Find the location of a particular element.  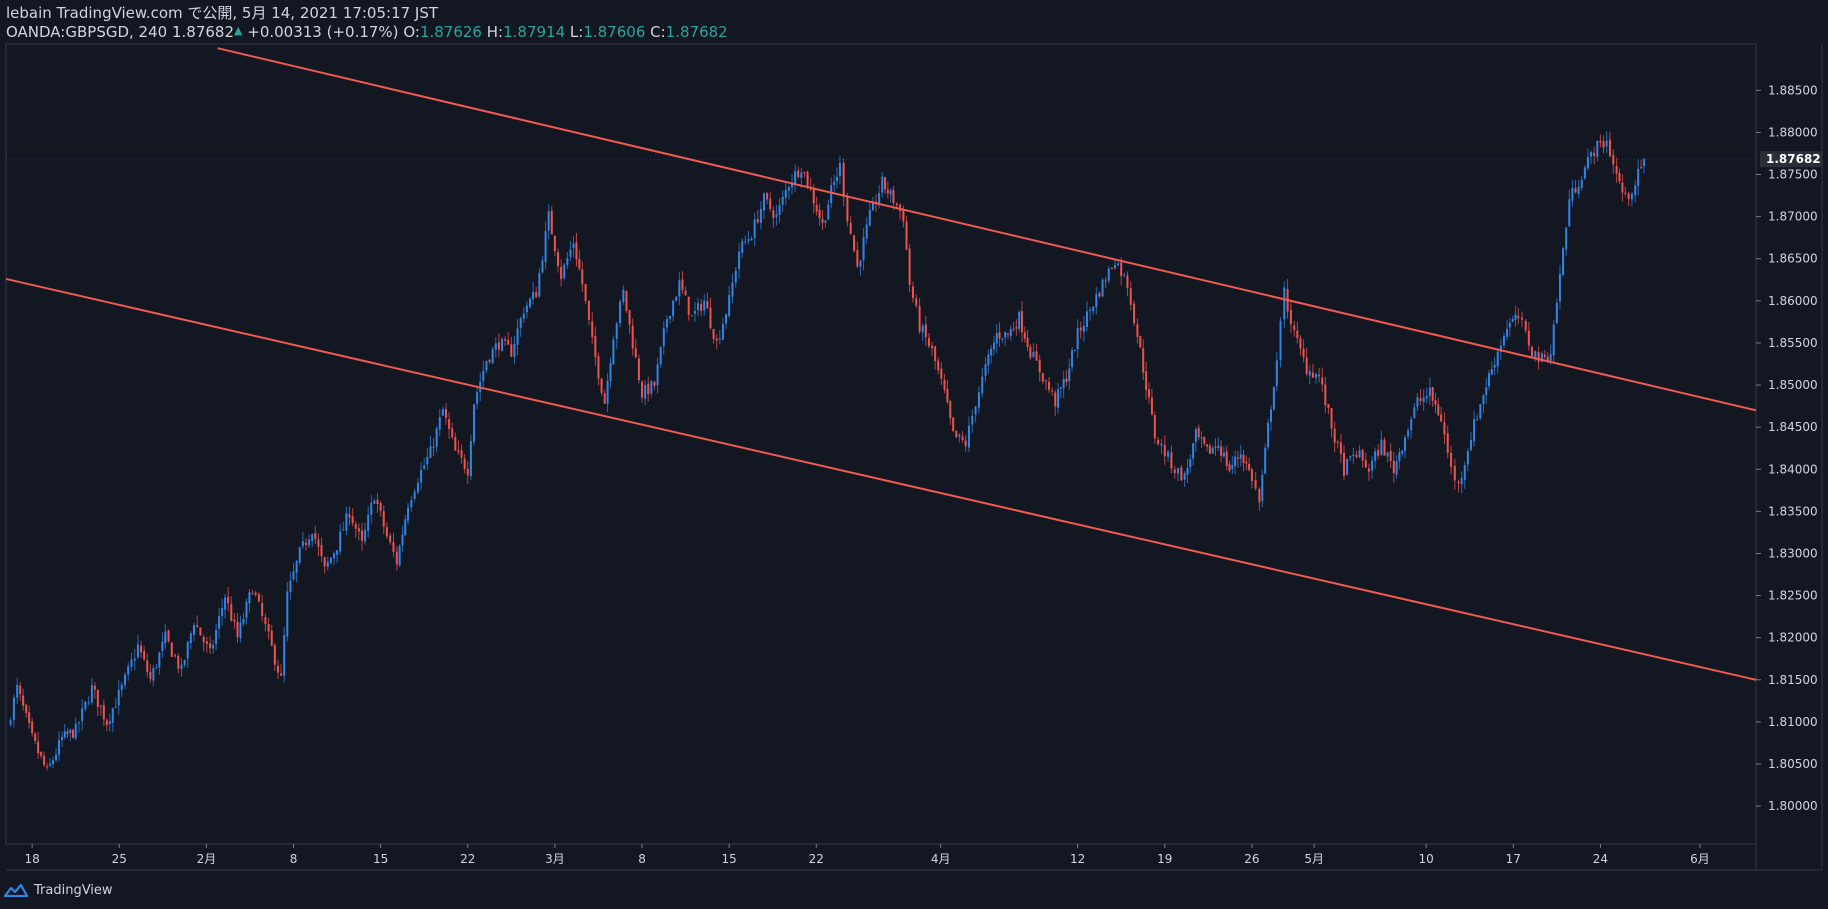

footer-brand: TradingView is located at coordinates (58, 890).